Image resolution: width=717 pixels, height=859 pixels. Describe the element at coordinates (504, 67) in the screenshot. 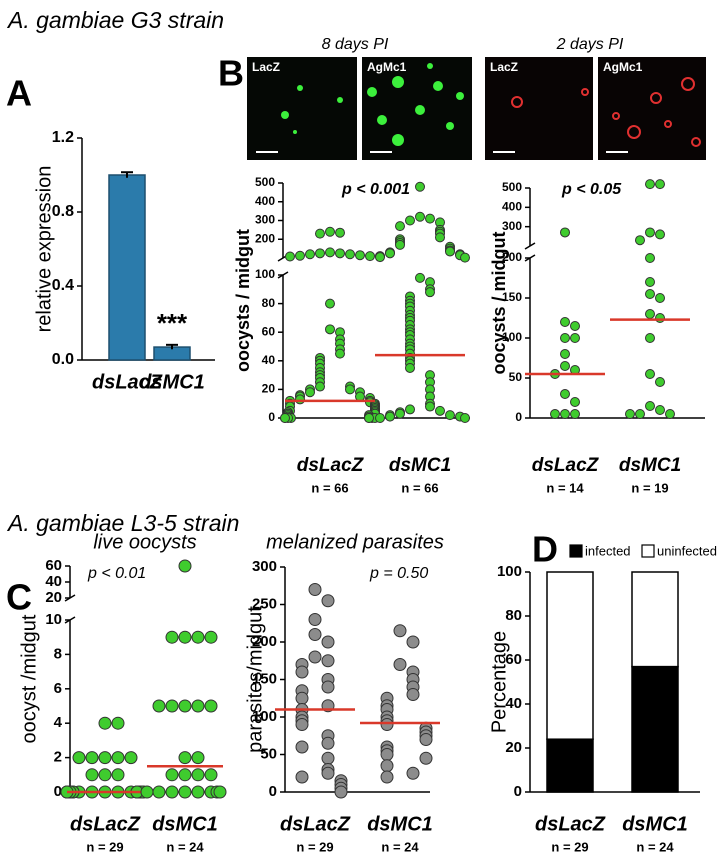

I see `image-label: LacZ` at that location.